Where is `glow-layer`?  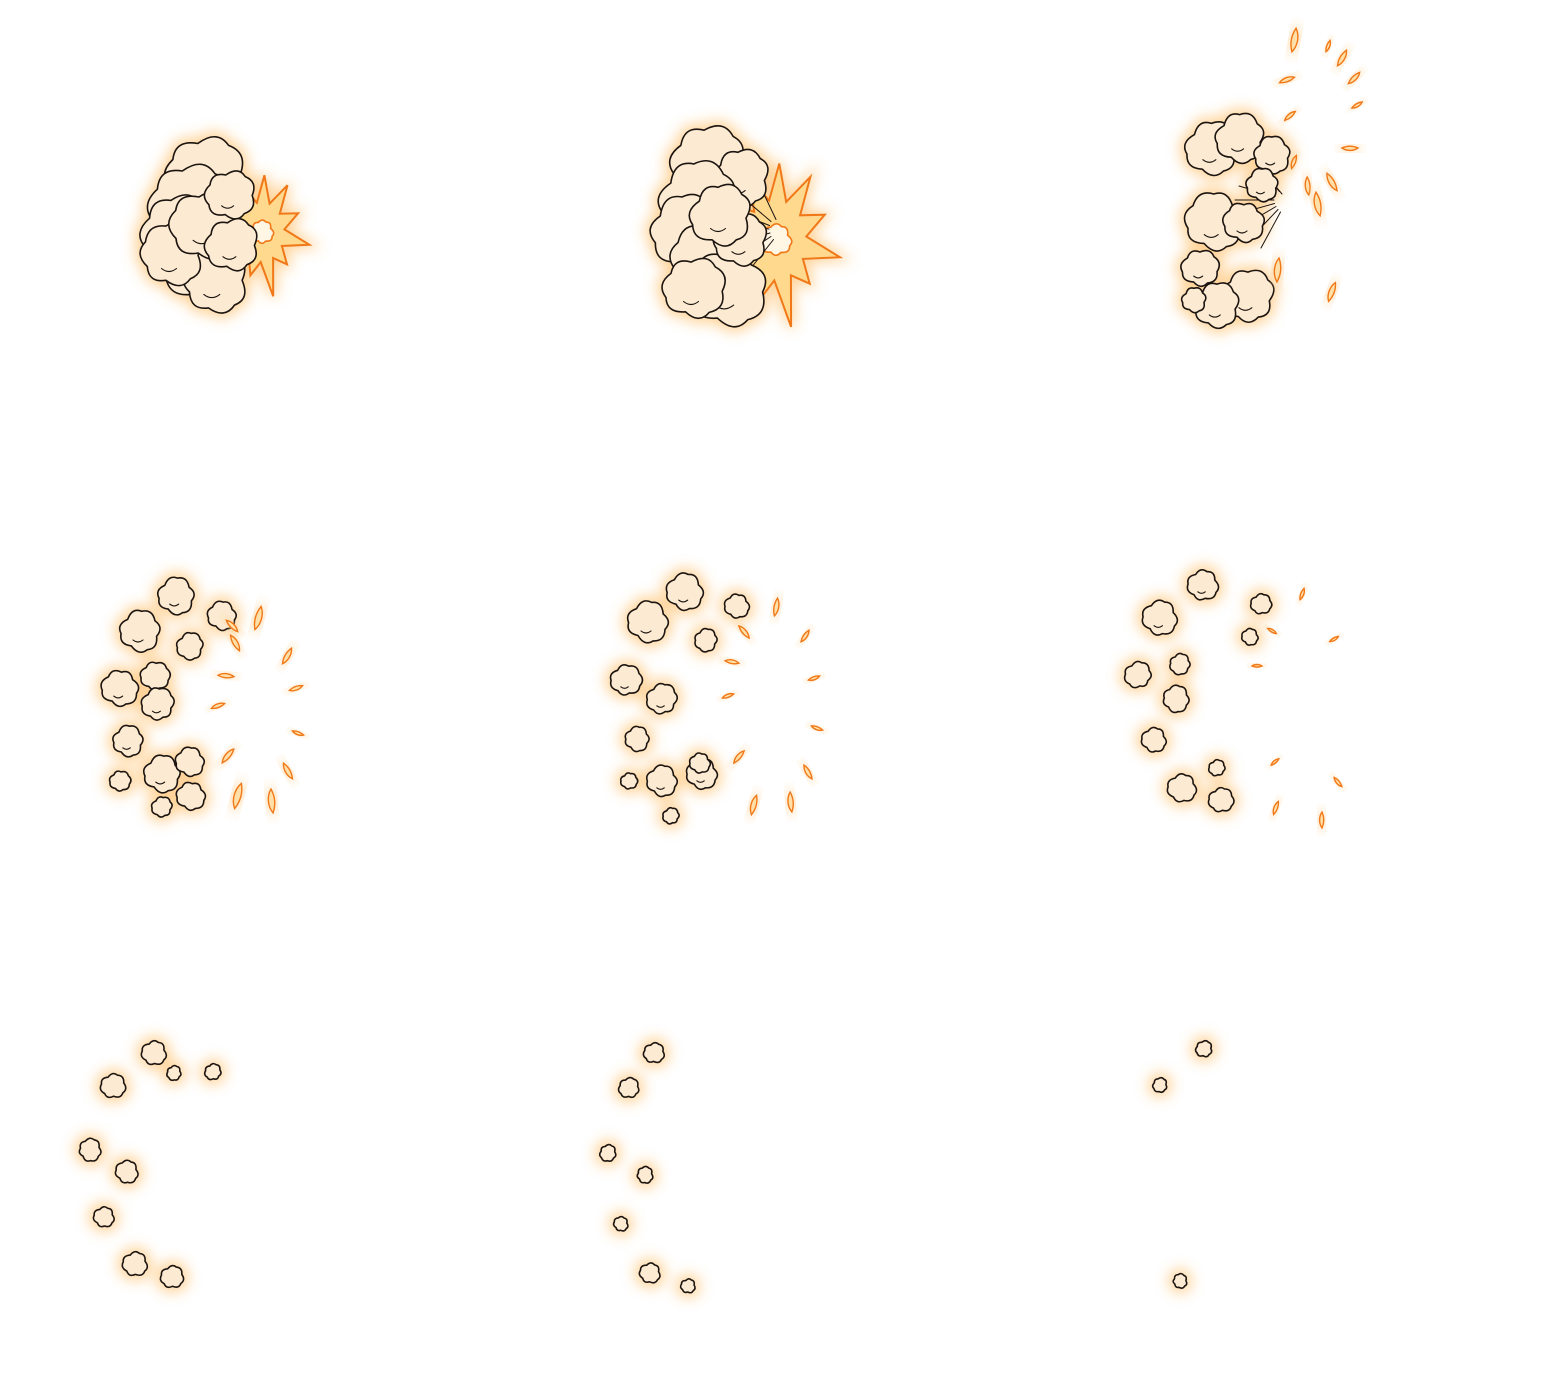 glow-layer is located at coordinates (150, 1164).